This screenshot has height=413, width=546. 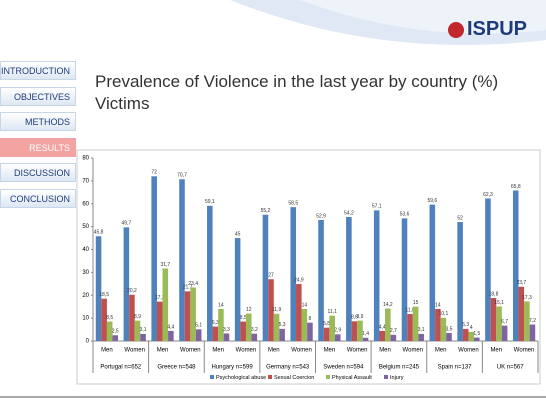 I want to click on nav-button: CONCLUSION, so click(x=38, y=198).